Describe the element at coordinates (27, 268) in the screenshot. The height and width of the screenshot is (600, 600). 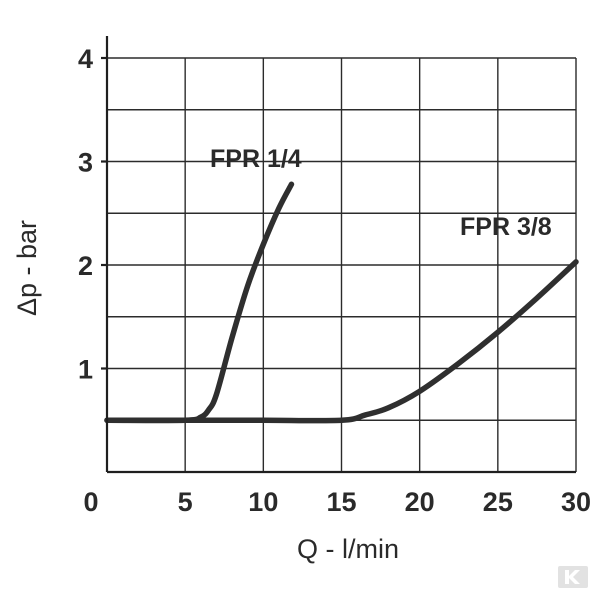
I see `y-axis-label: Δp - bar` at that location.